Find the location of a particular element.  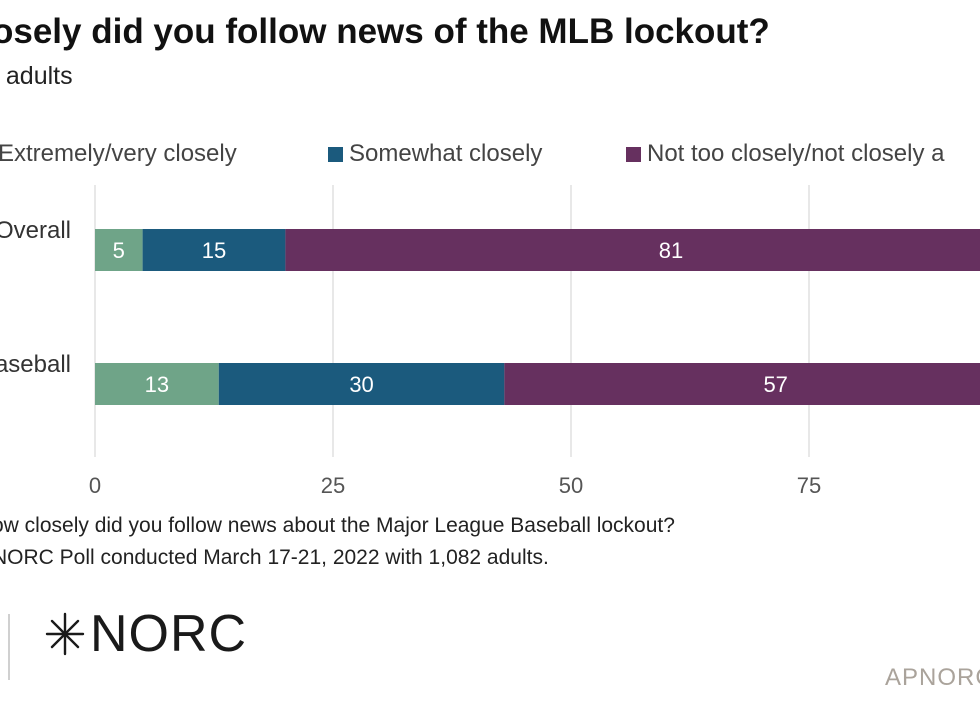

legend-item-somewhat-closely: Somewhat closely is located at coordinates (435, 154).